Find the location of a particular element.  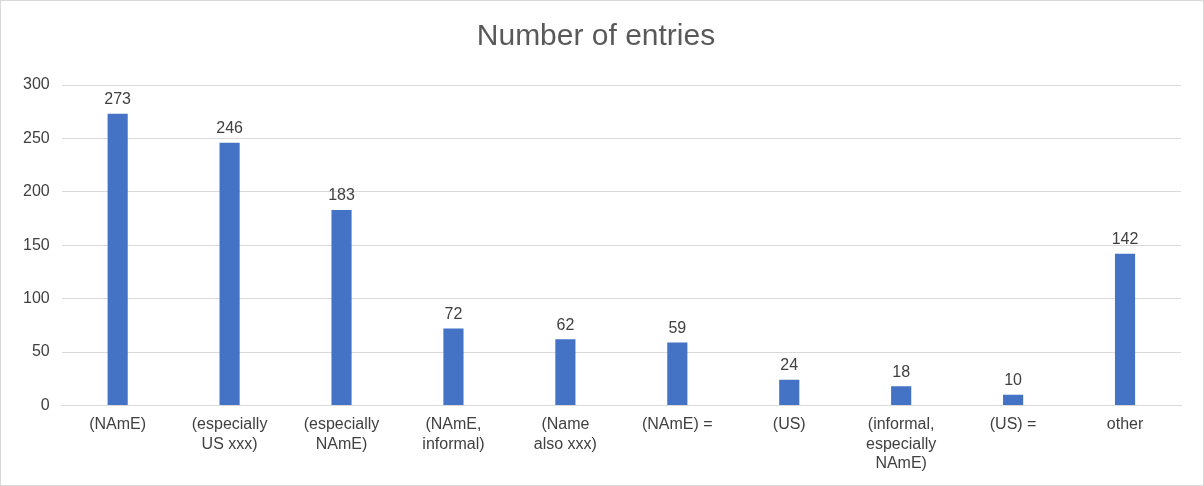

data-label: 246 is located at coordinates (230, 128).